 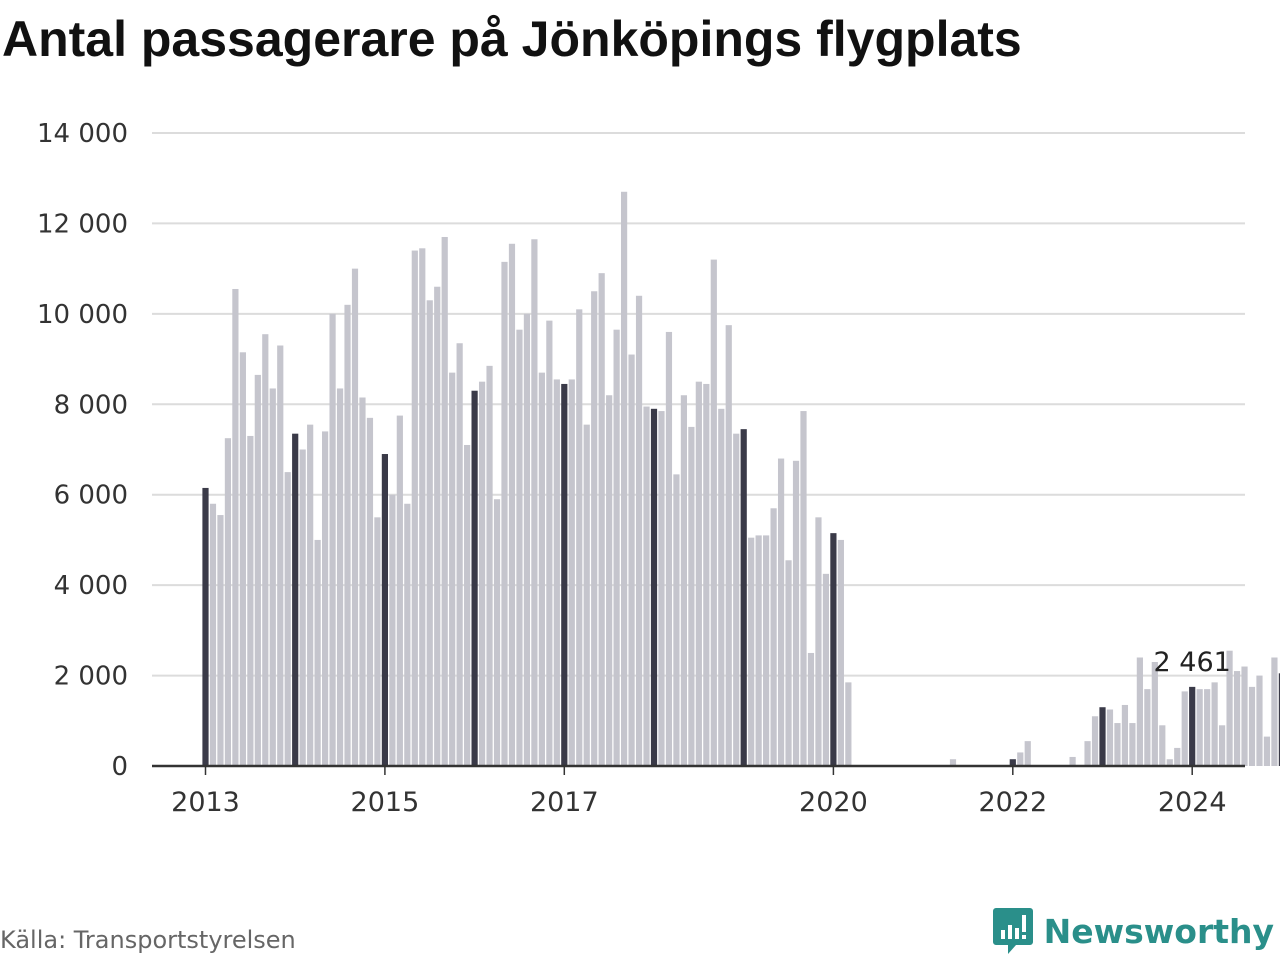 What do you see at coordinates (385, 802) in the screenshot?
I see `x-tick-label: 2015` at bounding box center [385, 802].